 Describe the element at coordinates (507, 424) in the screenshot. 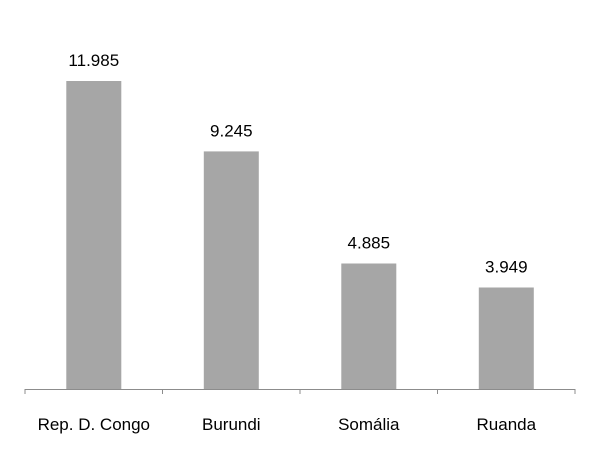

I see `category-label-3: Ruanda` at that location.